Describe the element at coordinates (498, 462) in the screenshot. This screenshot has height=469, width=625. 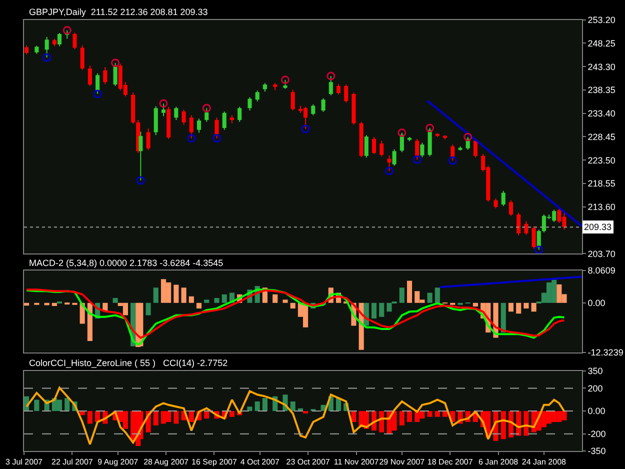
I see `x-tick-label: 6 Jan 2008` at that location.